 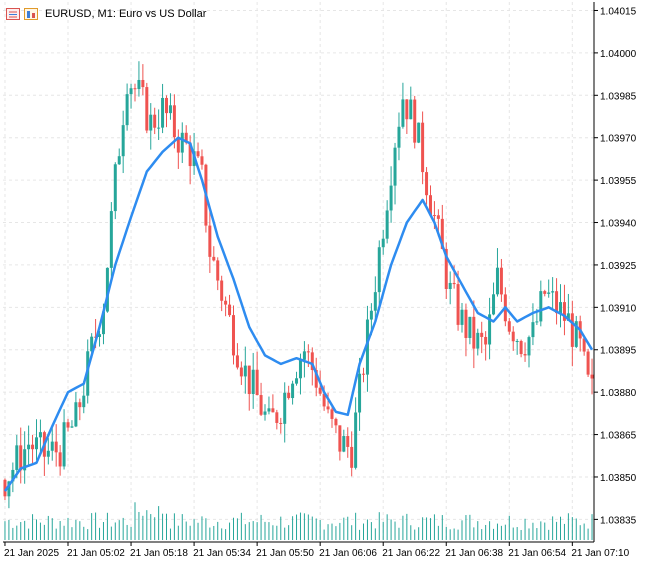 I want to click on x-tick-label: 21 Jan 2025, so click(x=31, y=553).